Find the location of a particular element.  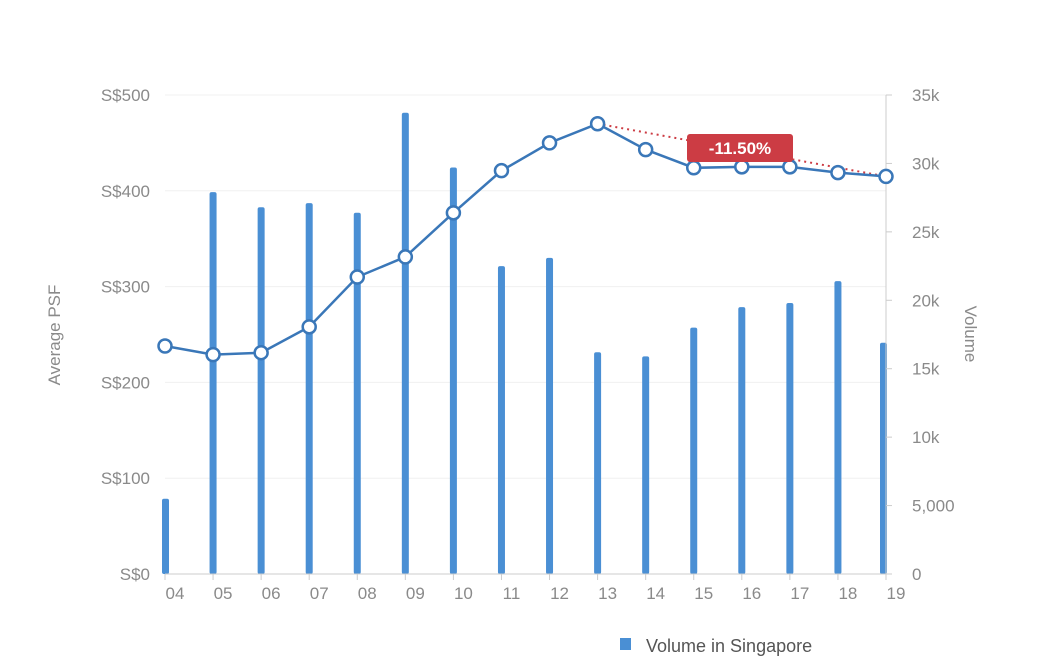

x-tick-label: 06 is located at coordinates (271, 593).